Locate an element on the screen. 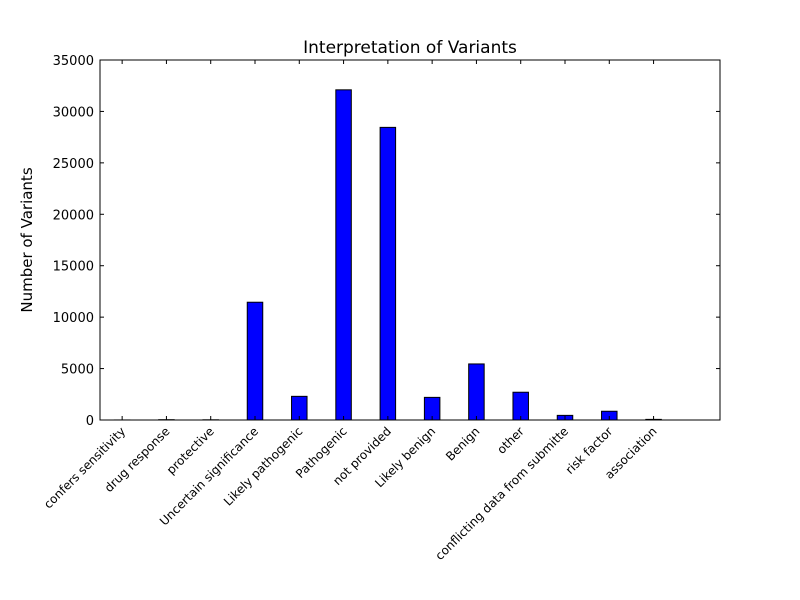 The height and width of the screenshot is (600, 800). x-tick-label: other is located at coordinates (510, 440).